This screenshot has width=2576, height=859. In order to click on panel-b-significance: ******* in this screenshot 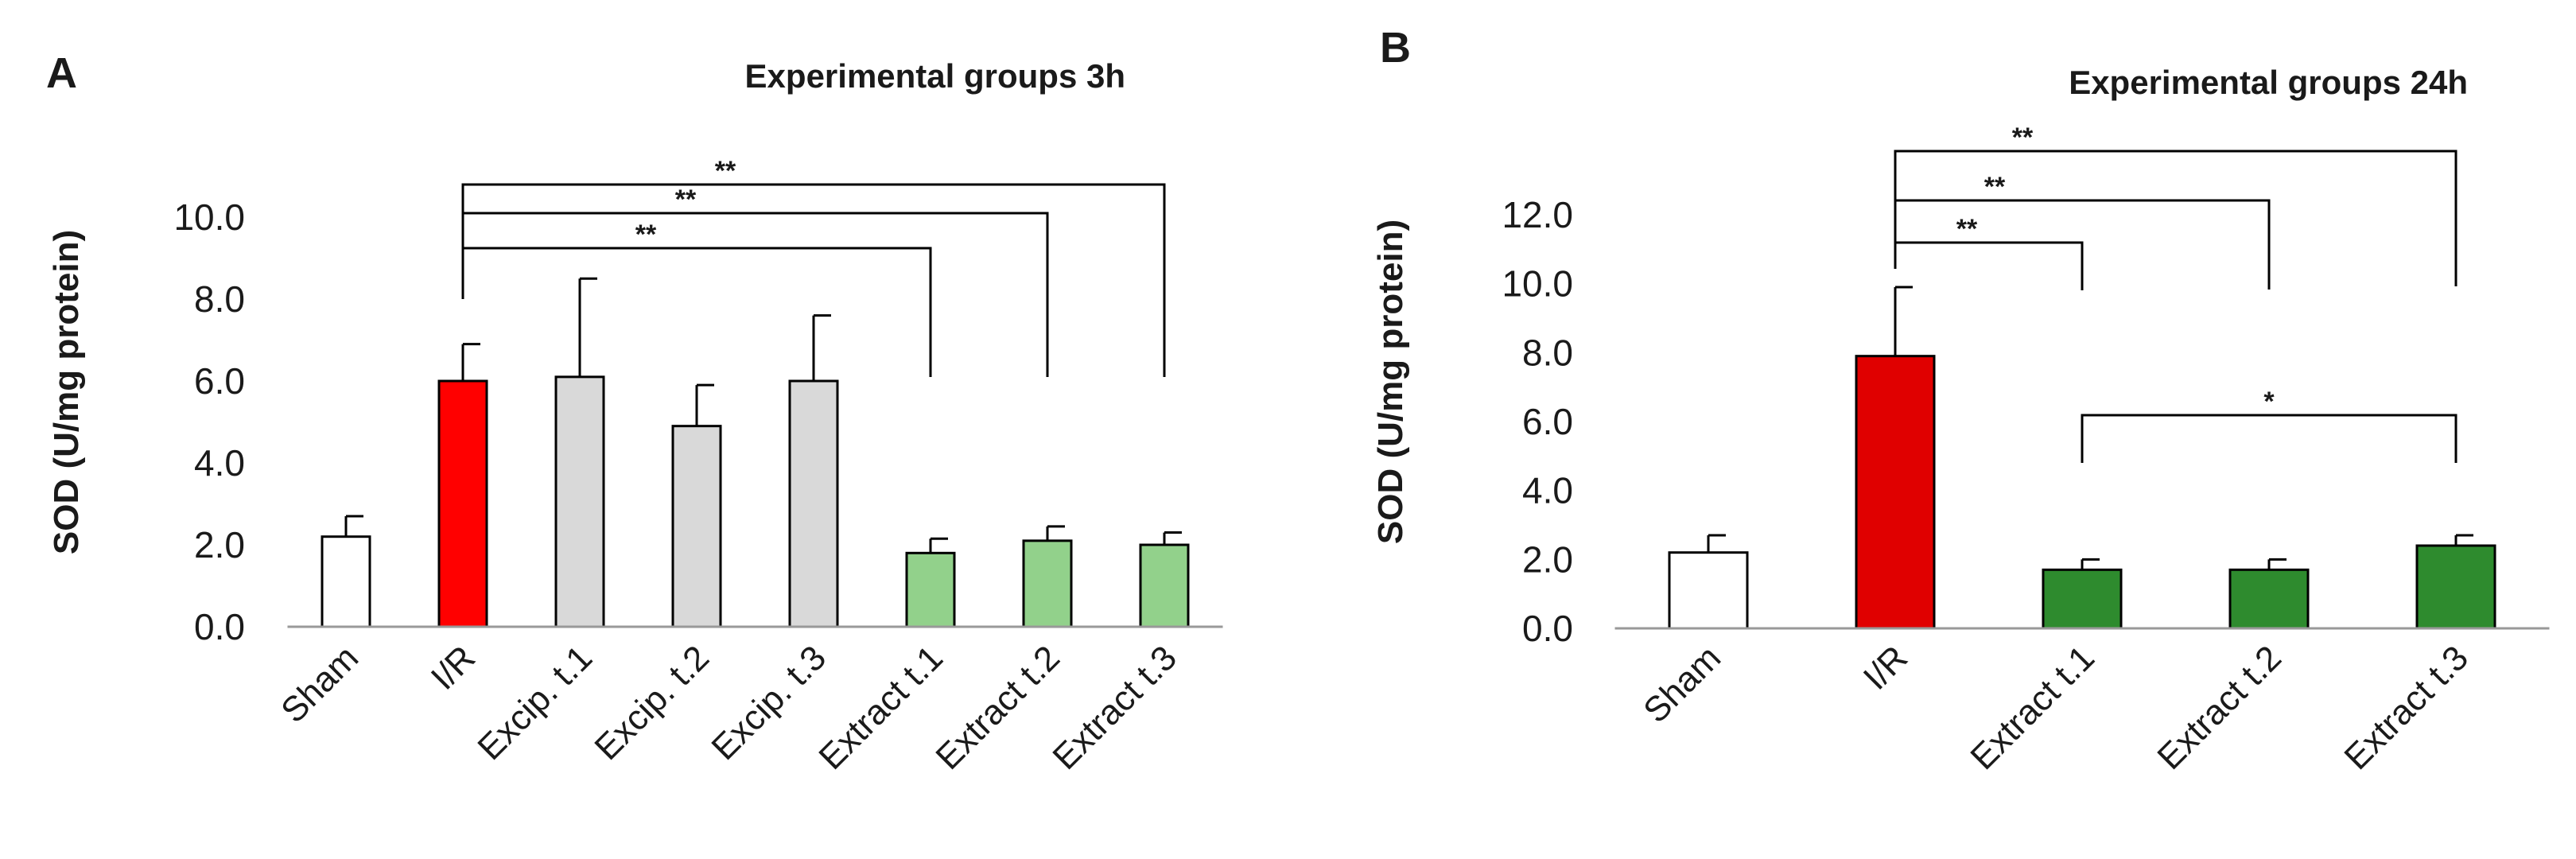, I will do `click(2175, 292)`.